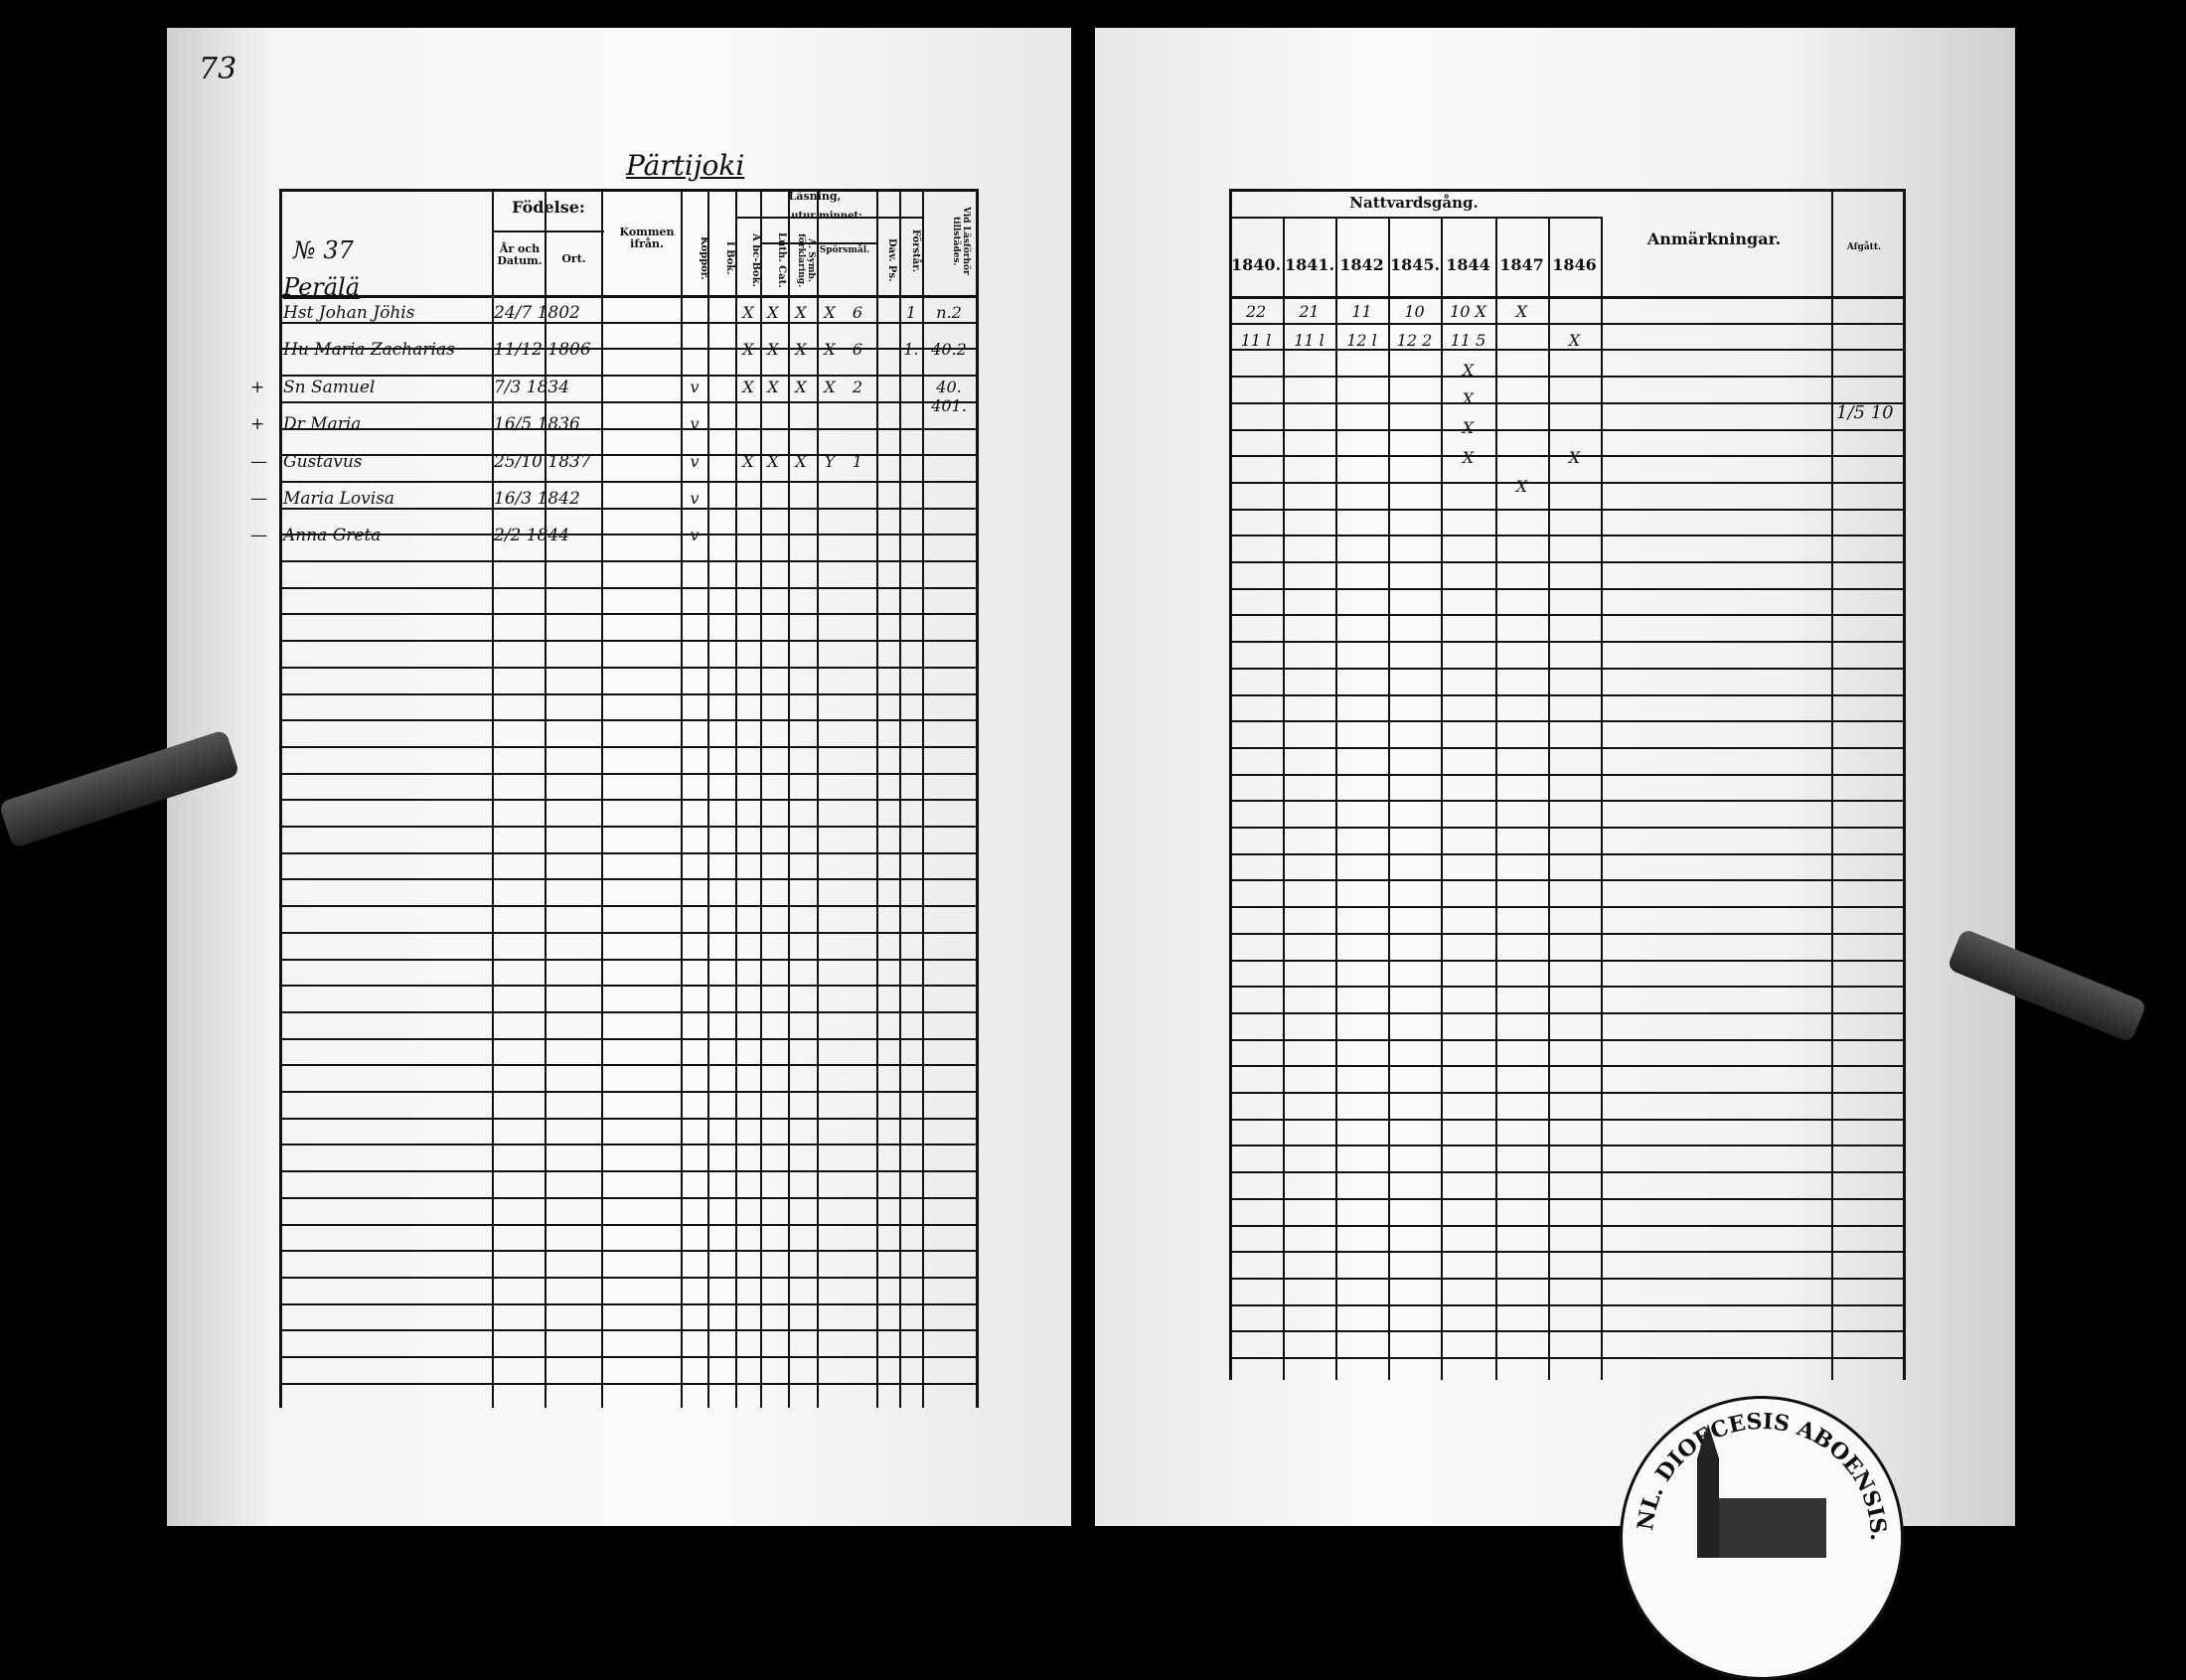  What do you see at coordinates (748, 461) in the screenshot?
I see `reading-mark-i_bok: X` at bounding box center [748, 461].